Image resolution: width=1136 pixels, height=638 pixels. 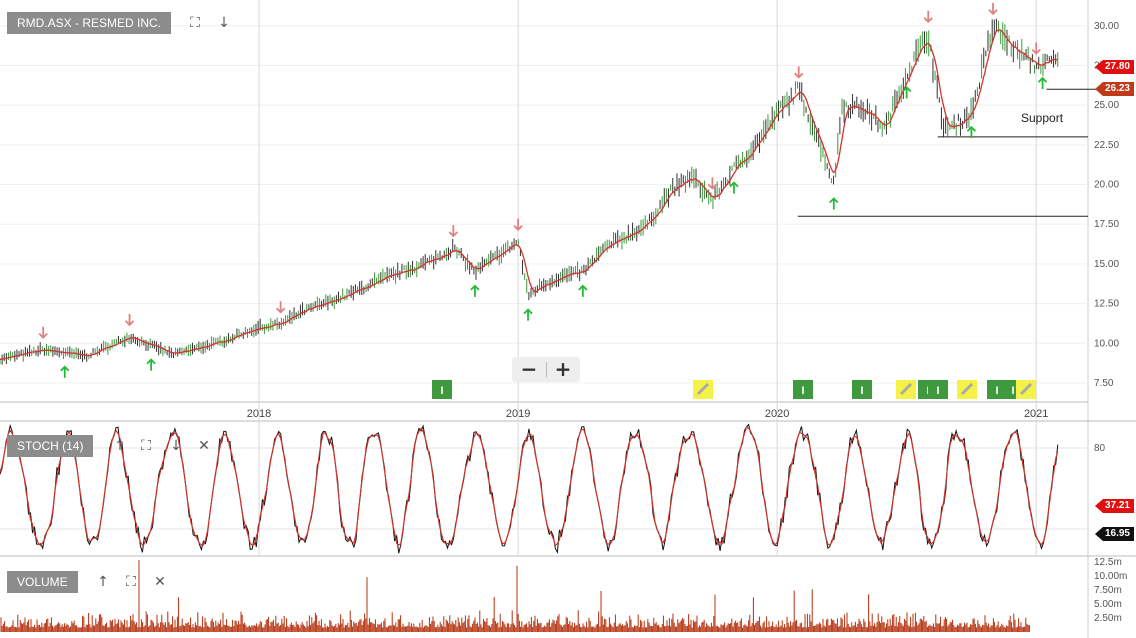 I want to click on zoom-divider, so click(x=546, y=369).